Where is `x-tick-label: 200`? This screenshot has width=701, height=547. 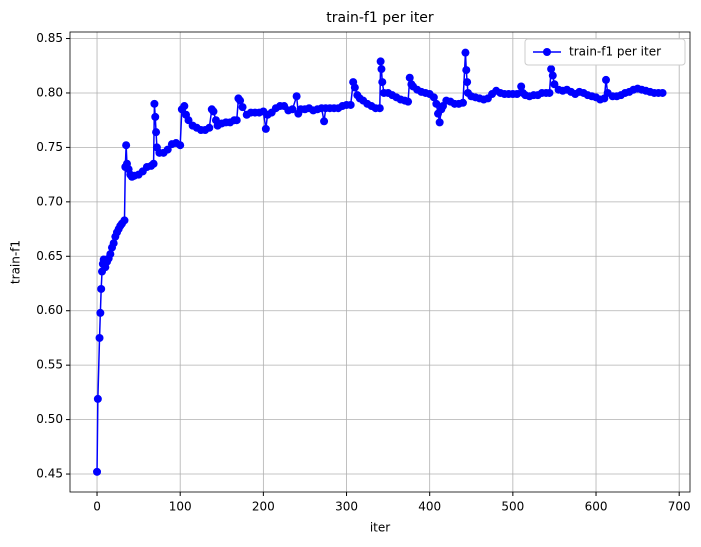
x-tick-label: 200 is located at coordinates (263, 507).